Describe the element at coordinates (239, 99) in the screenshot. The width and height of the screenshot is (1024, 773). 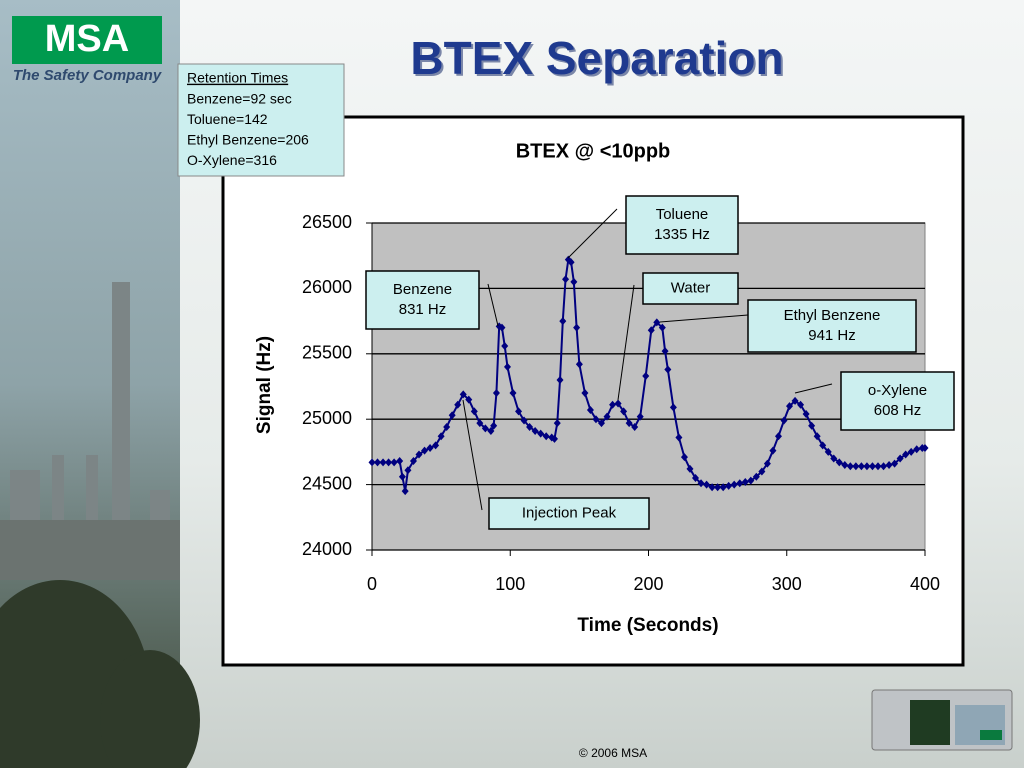
I see `retention-line: Benzene=92 sec` at that location.